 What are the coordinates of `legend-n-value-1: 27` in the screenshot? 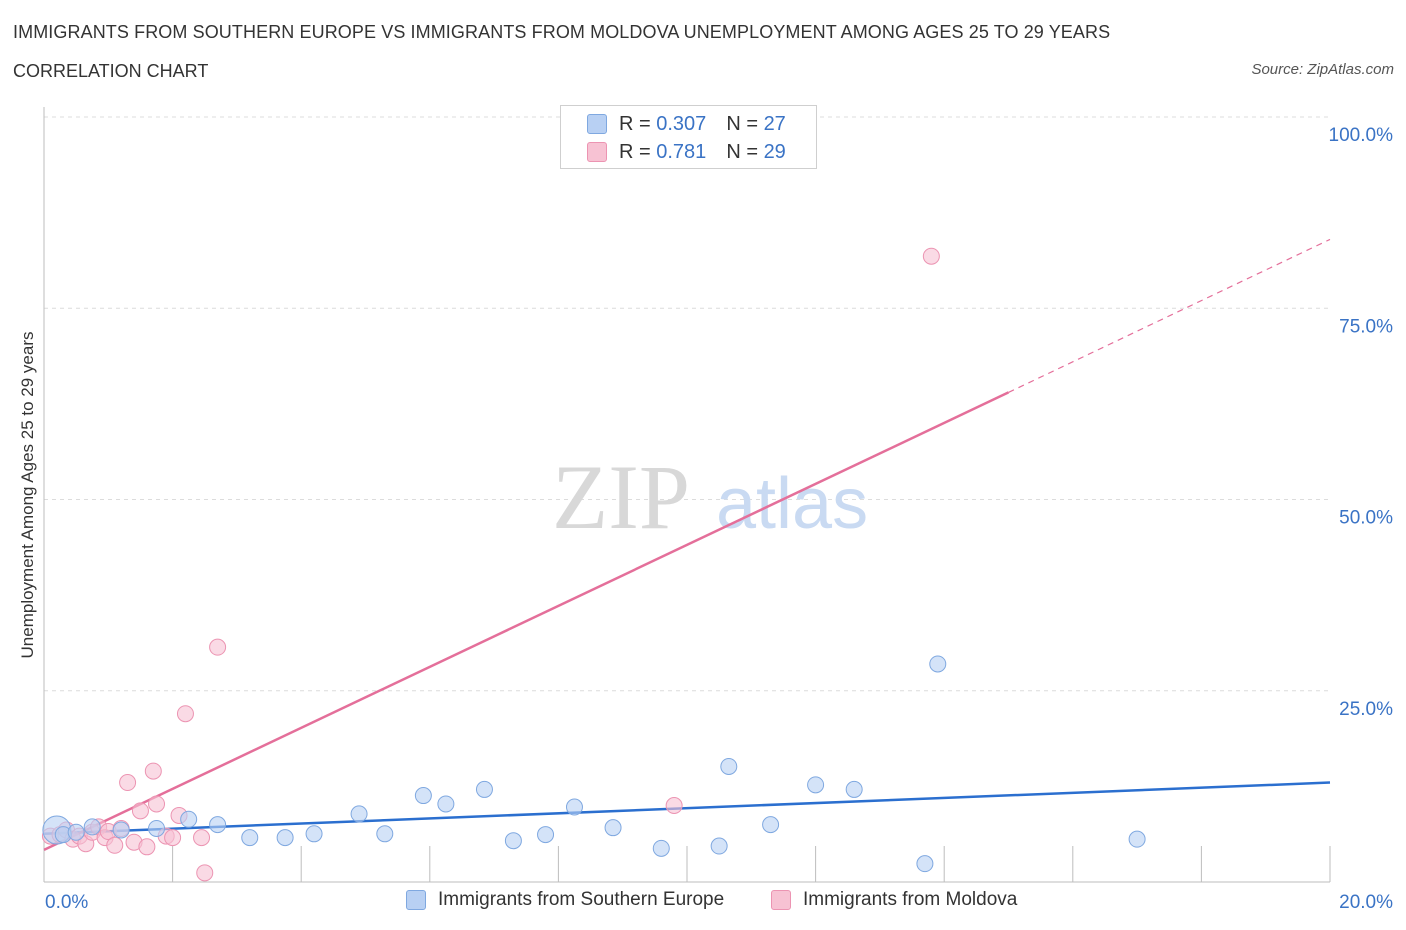 It's located at (774, 123).